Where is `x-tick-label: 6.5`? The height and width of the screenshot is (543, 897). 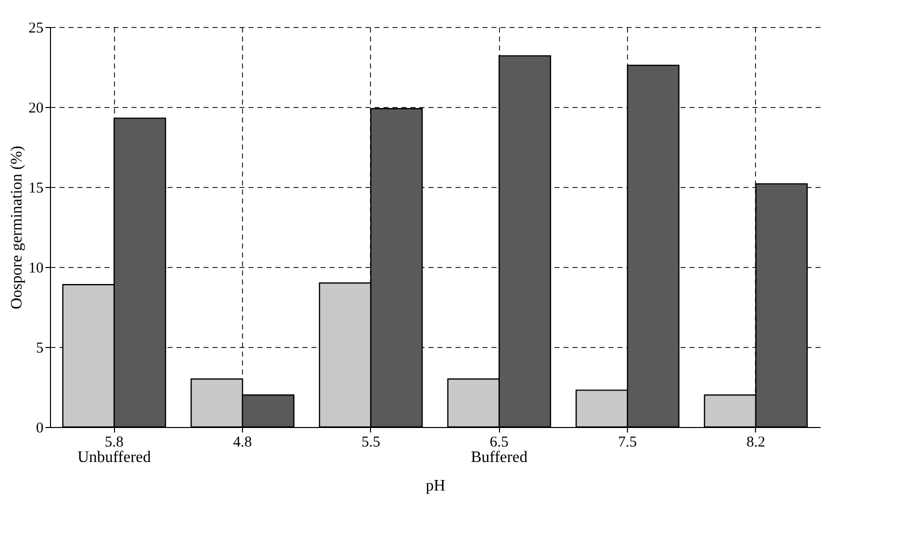
x-tick-label: 6.5 is located at coordinates (499, 442).